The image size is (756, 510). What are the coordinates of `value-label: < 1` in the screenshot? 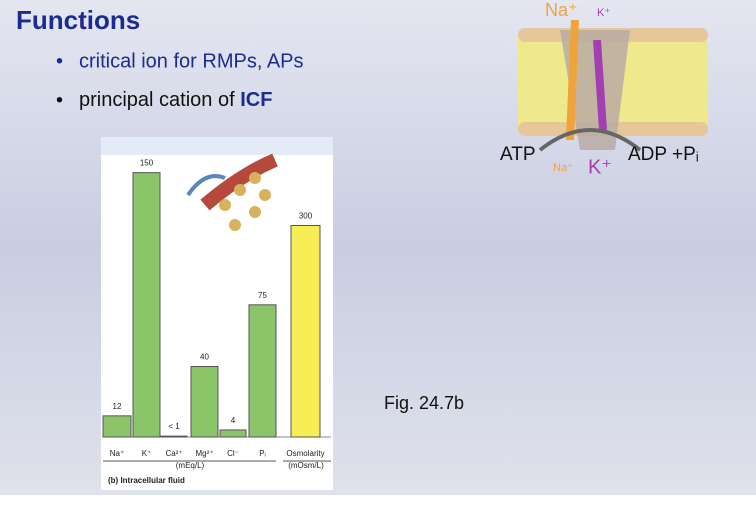 It's located at (174, 426).